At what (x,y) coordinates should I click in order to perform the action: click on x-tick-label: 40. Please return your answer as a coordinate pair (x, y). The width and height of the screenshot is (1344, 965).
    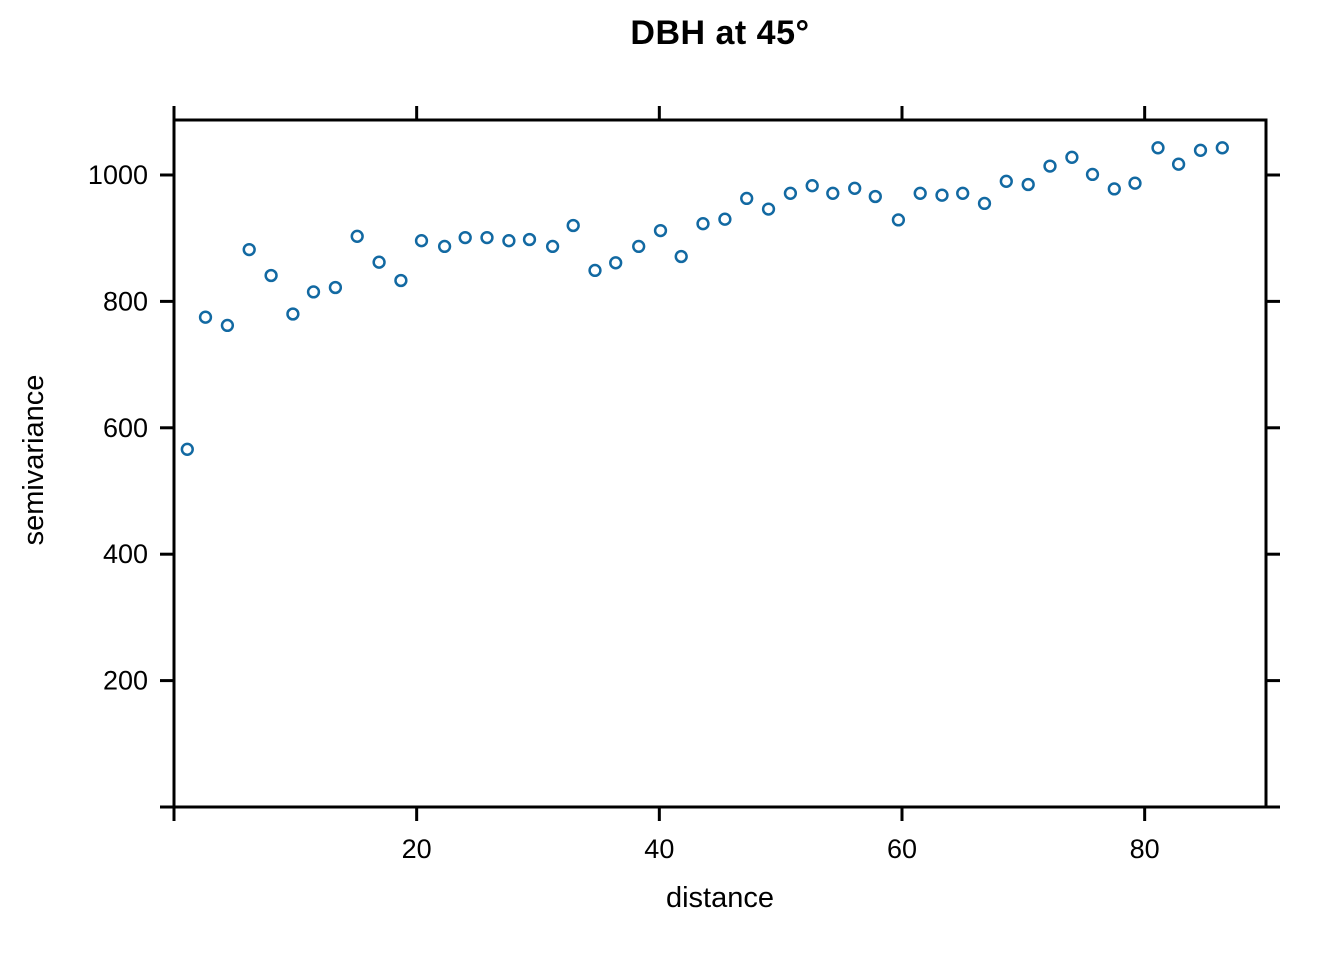
    Looking at the image, I should click on (659, 849).